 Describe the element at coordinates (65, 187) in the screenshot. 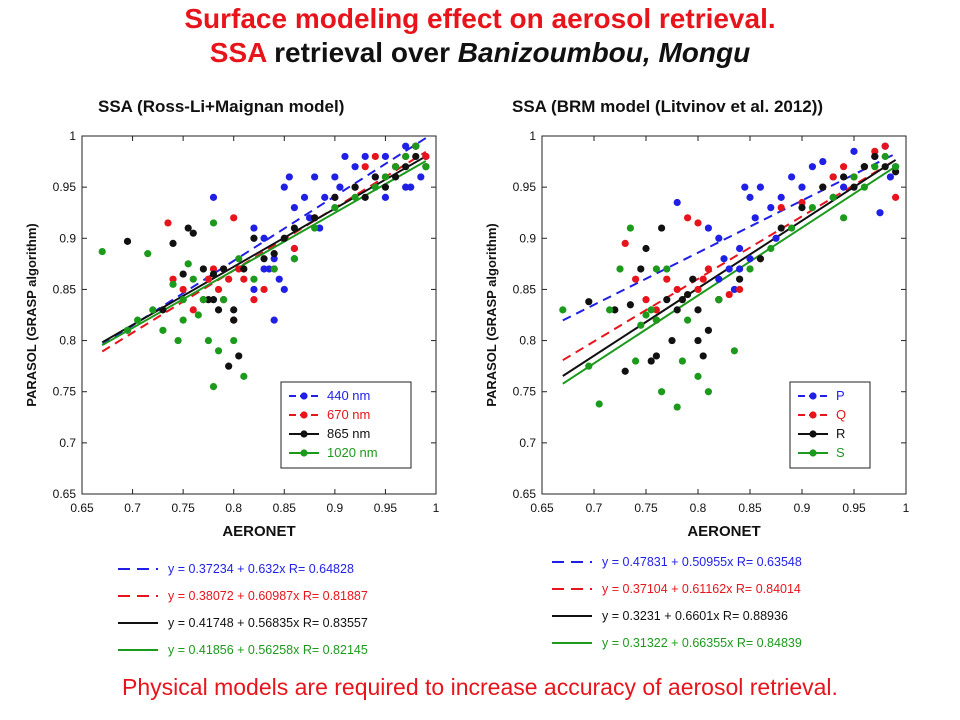

I see `y-tick-label: 0.95` at that location.